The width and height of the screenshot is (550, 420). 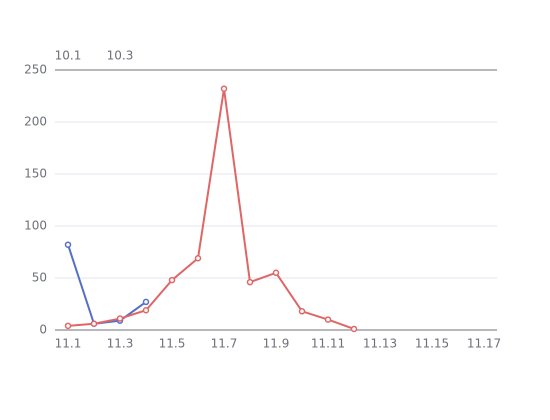 What do you see at coordinates (43, 330) in the screenshot?
I see `y-tick-label: 0` at bounding box center [43, 330].